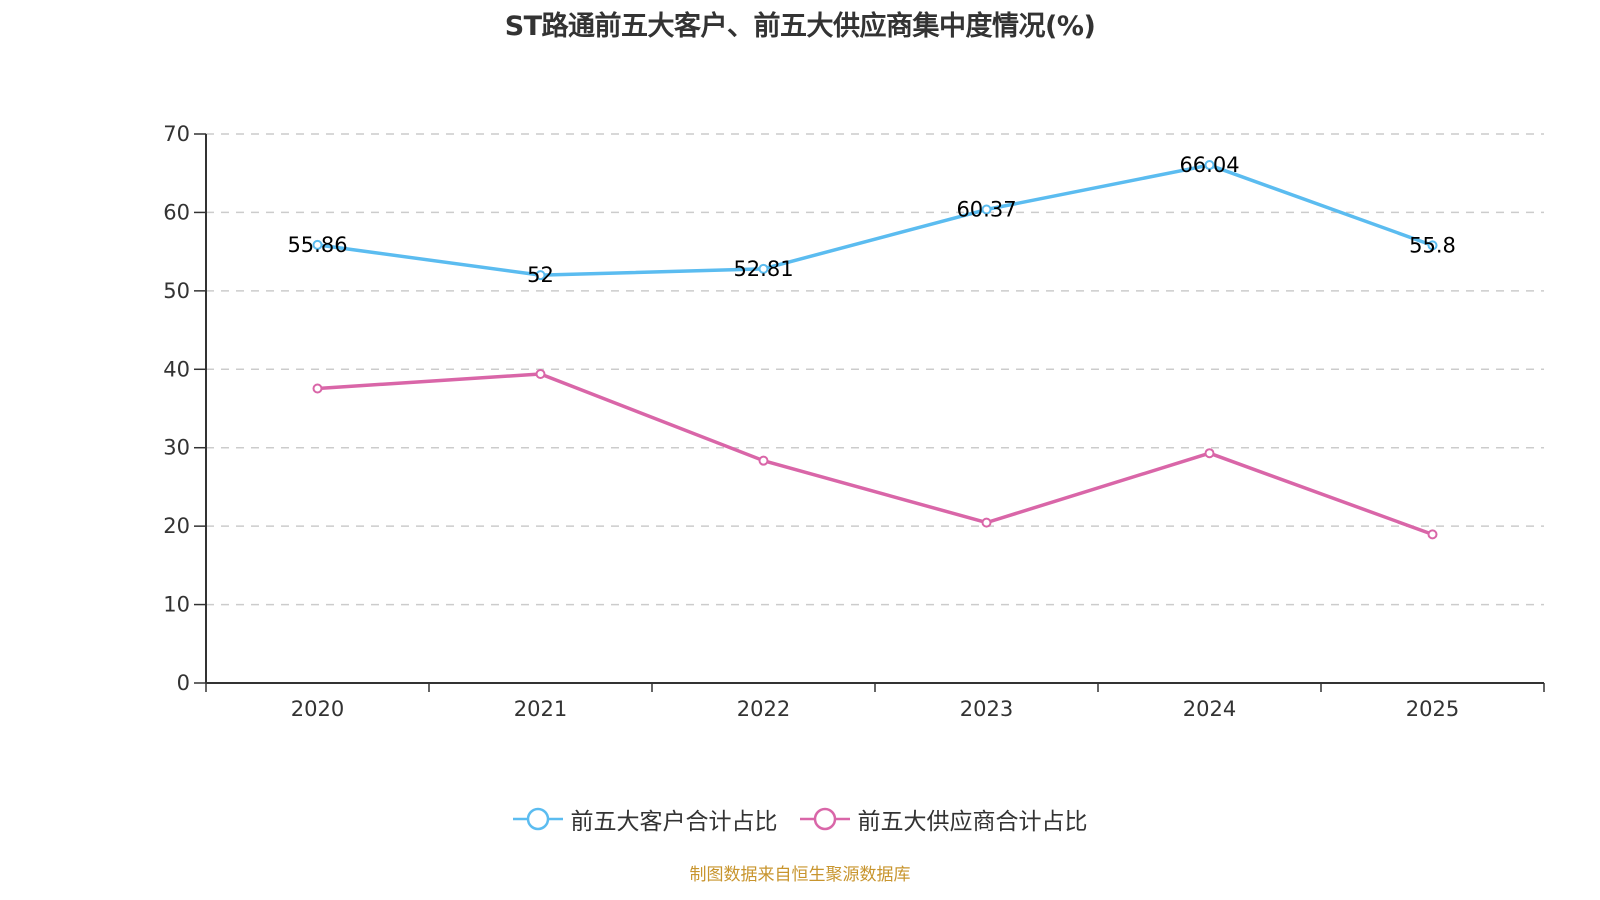  I want to click on x-tick-label: 2025, so click(1432, 709).